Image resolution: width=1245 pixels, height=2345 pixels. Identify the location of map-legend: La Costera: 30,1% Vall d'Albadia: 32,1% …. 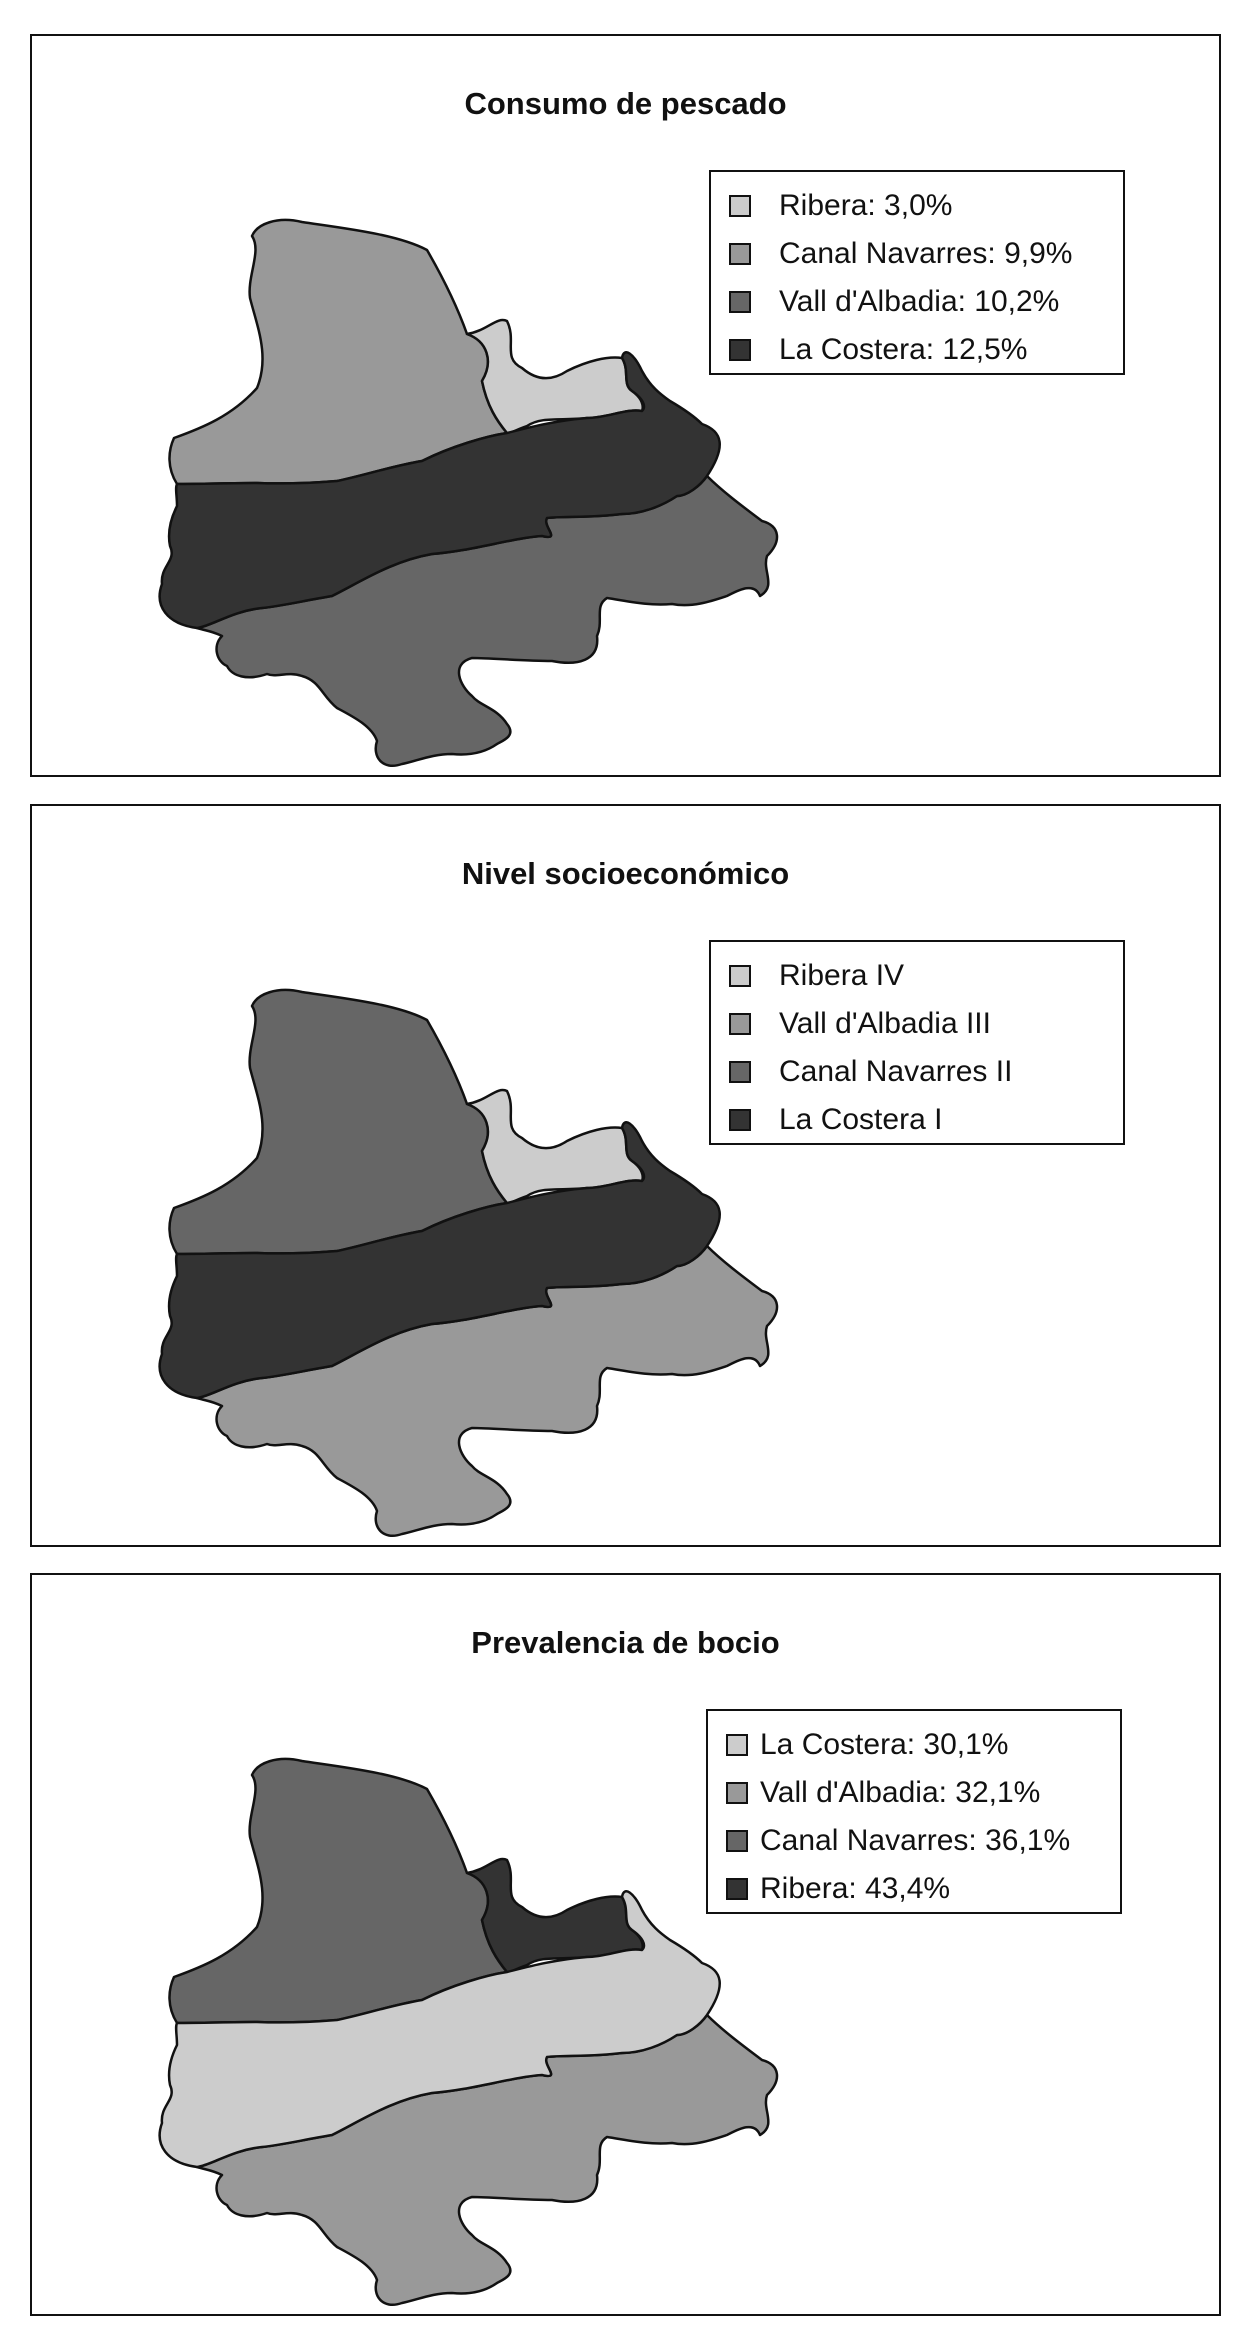
(914, 1811).